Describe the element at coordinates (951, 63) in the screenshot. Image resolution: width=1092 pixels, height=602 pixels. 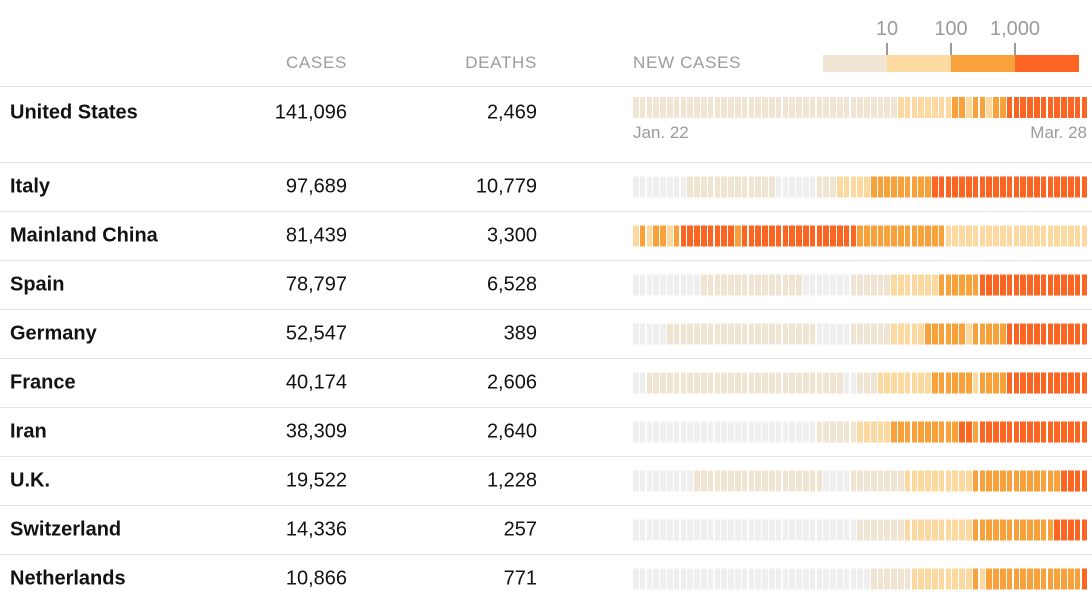
I see `color-scale-legend` at that location.